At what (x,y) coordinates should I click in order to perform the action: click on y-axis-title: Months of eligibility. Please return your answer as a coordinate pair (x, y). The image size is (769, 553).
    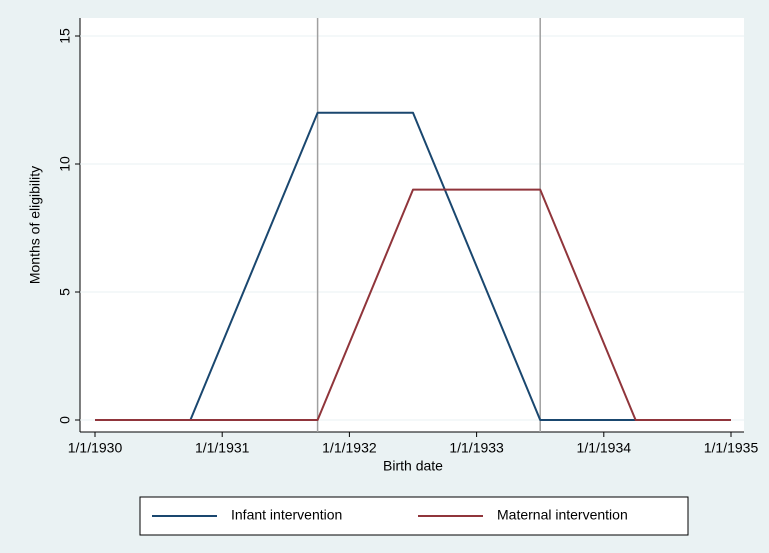
    Looking at the image, I should click on (35, 225).